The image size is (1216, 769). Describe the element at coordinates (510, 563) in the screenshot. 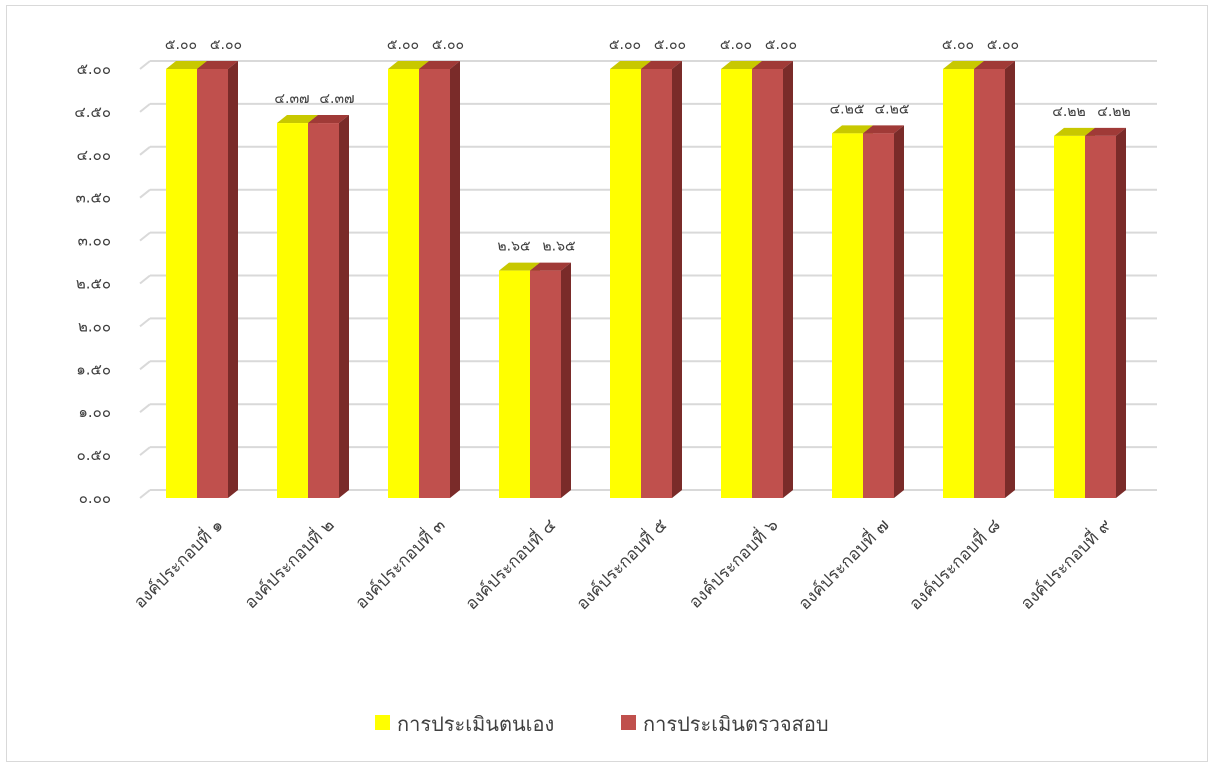

I see `category-label: องค์ประกอบที่ ๔` at that location.